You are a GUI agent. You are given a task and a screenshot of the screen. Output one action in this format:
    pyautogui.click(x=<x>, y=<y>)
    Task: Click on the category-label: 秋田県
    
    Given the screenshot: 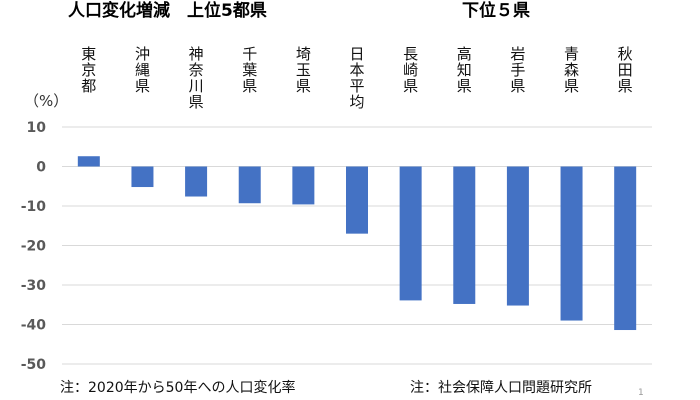 What is the action you would take?
    pyautogui.click(x=625, y=70)
    